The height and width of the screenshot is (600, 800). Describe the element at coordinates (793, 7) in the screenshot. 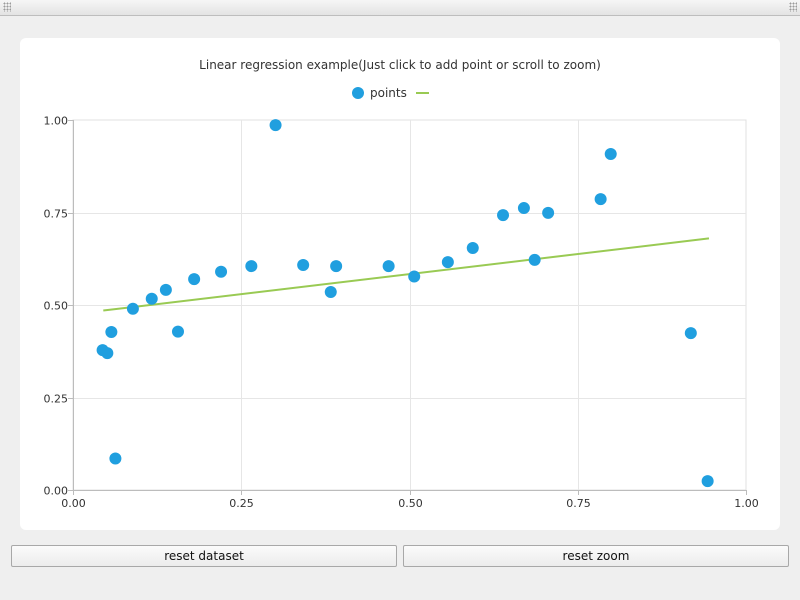

I see `right-resize-grip-icon` at that location.